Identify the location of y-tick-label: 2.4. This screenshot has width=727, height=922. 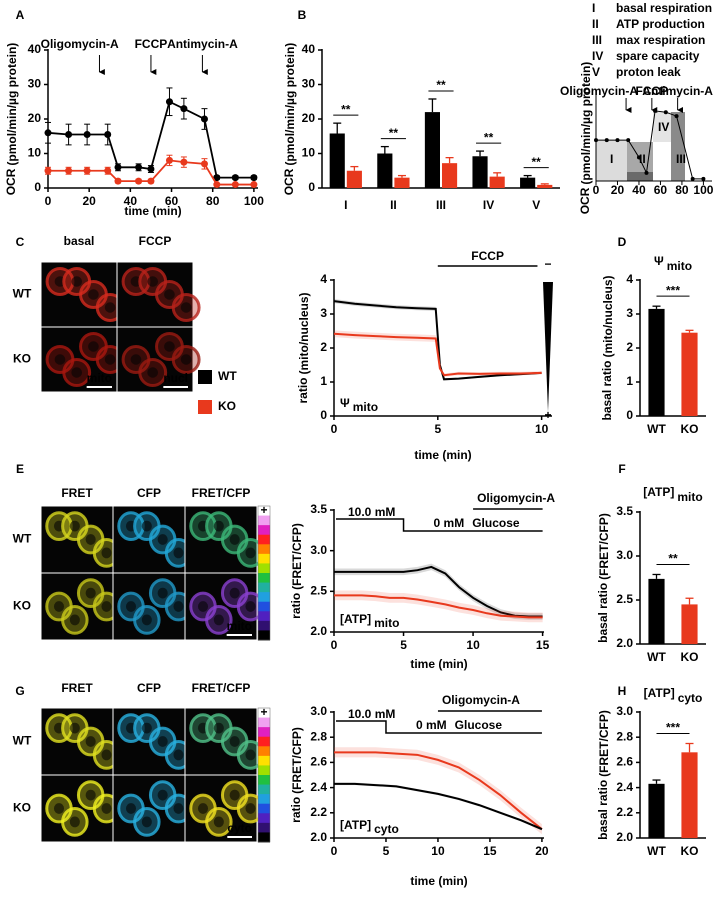
(624, 787).